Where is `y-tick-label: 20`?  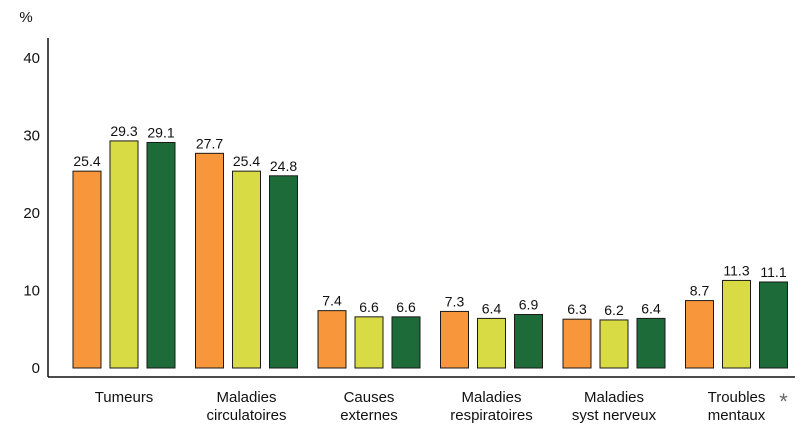
y-tick-label: 20 is located at coordinates (31, 213).